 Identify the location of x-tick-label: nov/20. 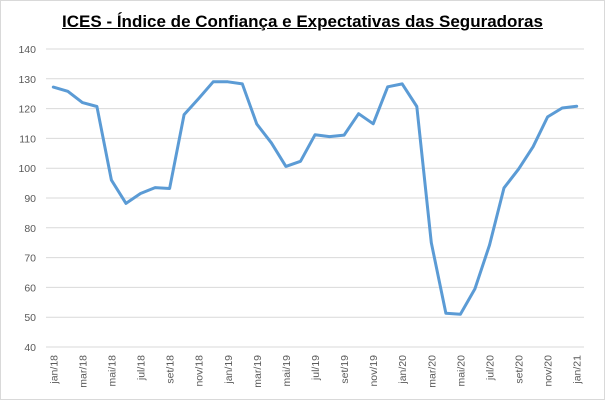
(549, 371).